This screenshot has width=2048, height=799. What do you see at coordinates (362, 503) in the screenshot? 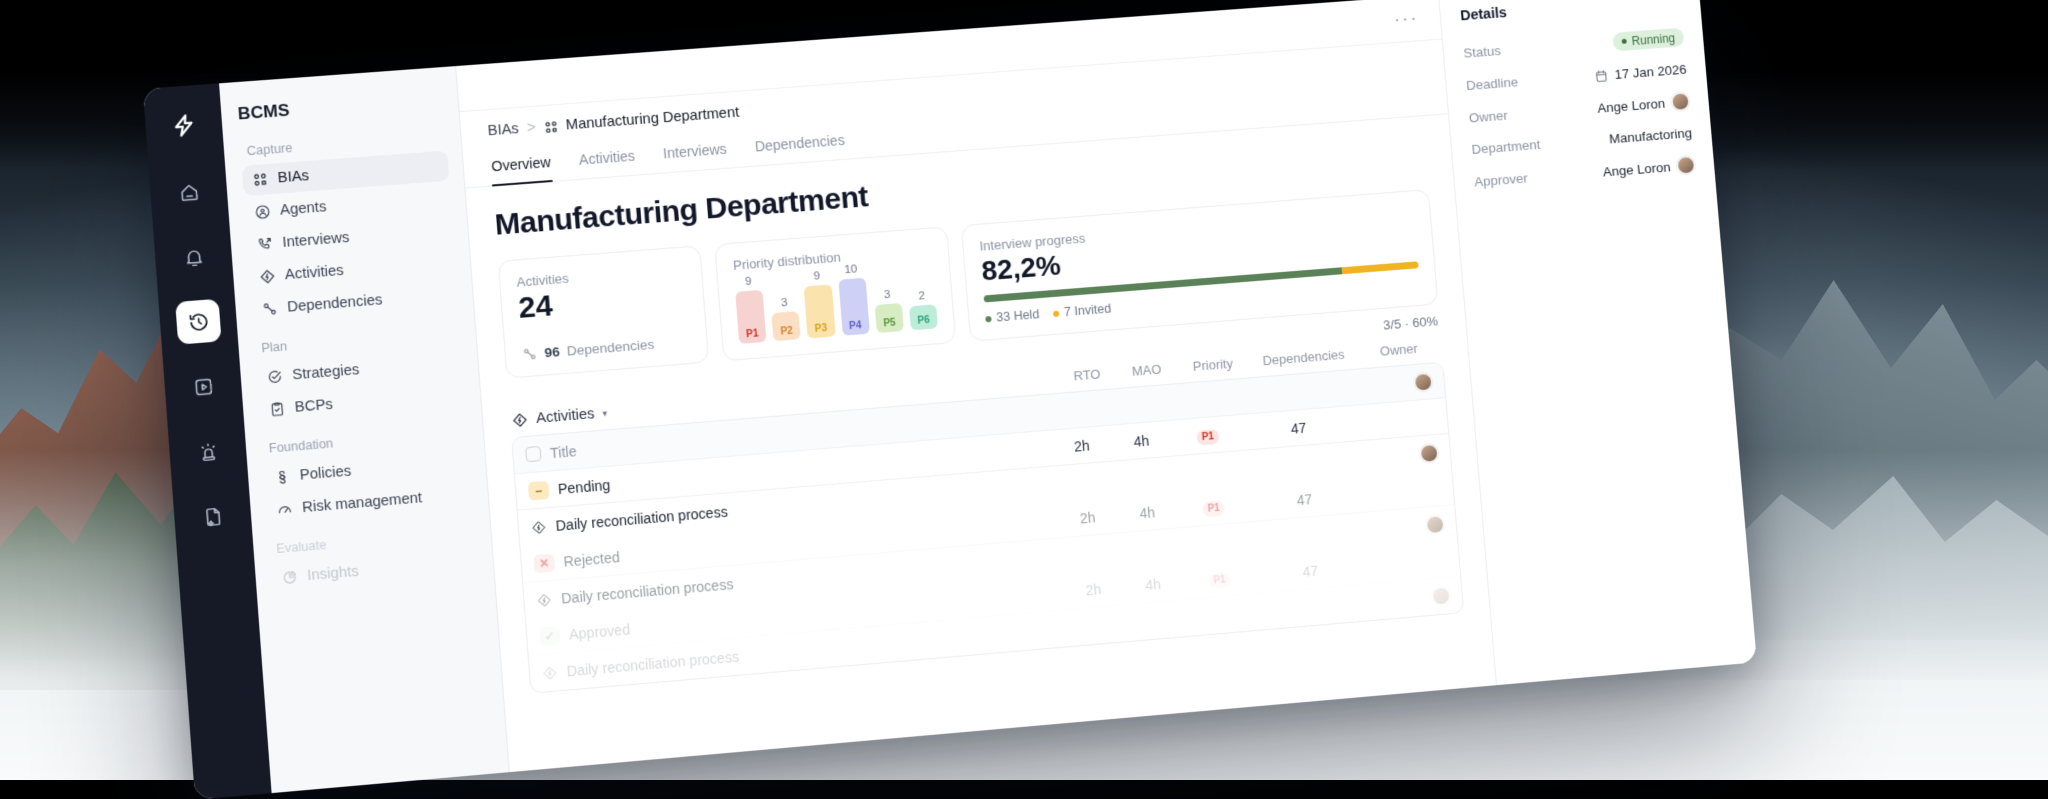
I see `sidebar-item-label: Risk management` at bounding box center [362, 503].